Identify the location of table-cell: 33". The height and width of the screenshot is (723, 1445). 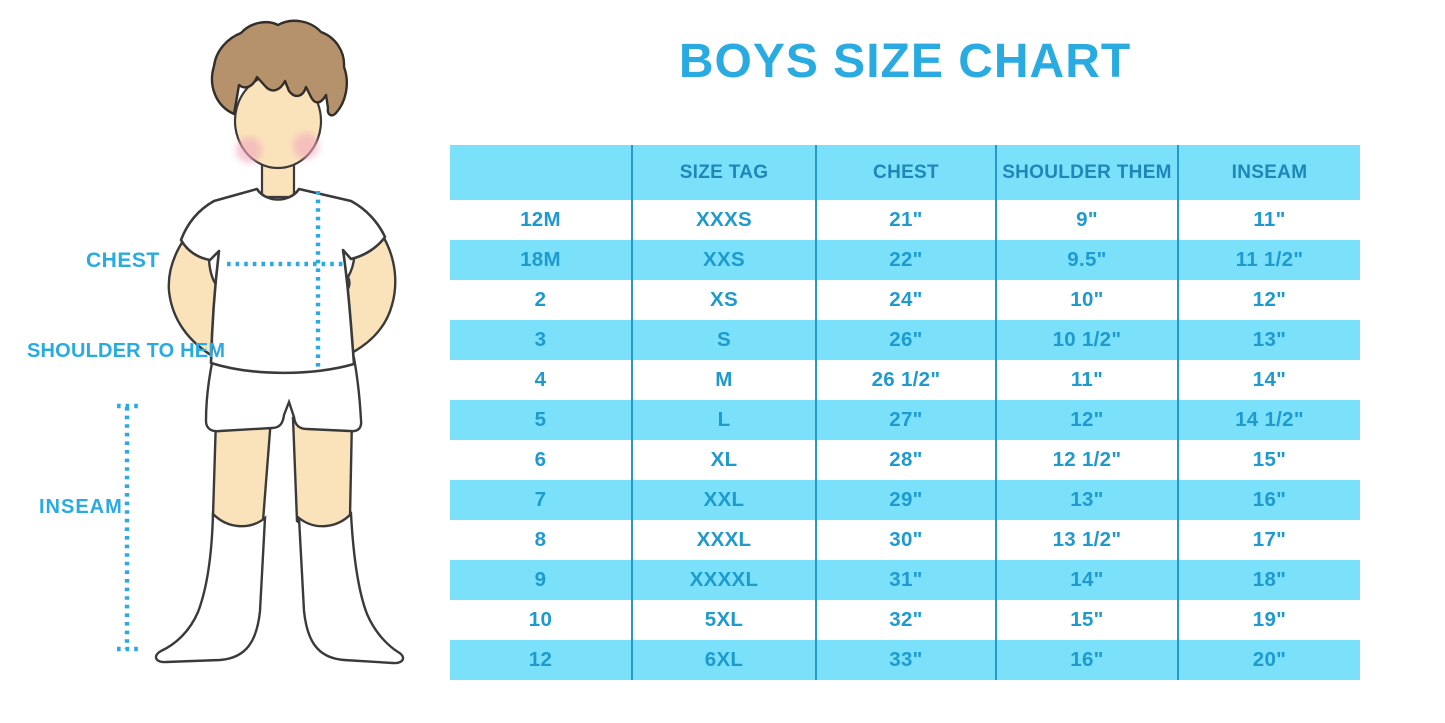
(907, 660).